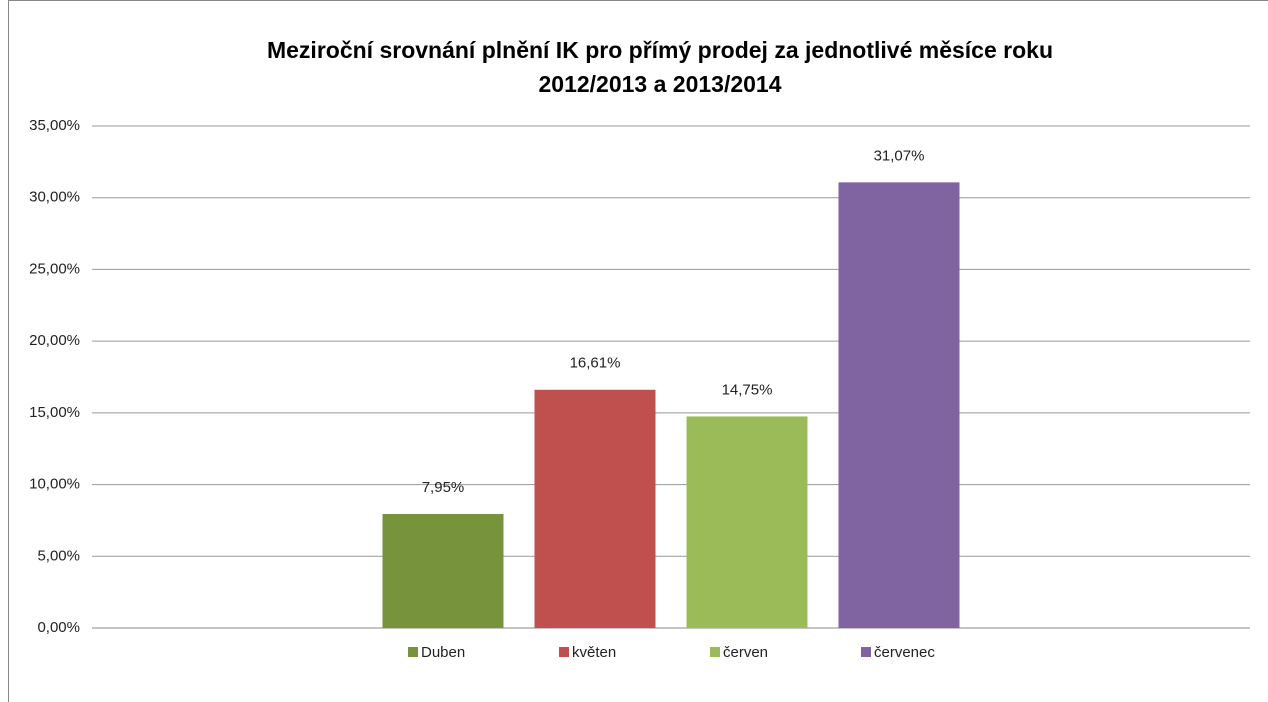  Describe the element at coordinates (54, 412) in the screenshot. I see `y-tick-label: 15,00%` at that location.